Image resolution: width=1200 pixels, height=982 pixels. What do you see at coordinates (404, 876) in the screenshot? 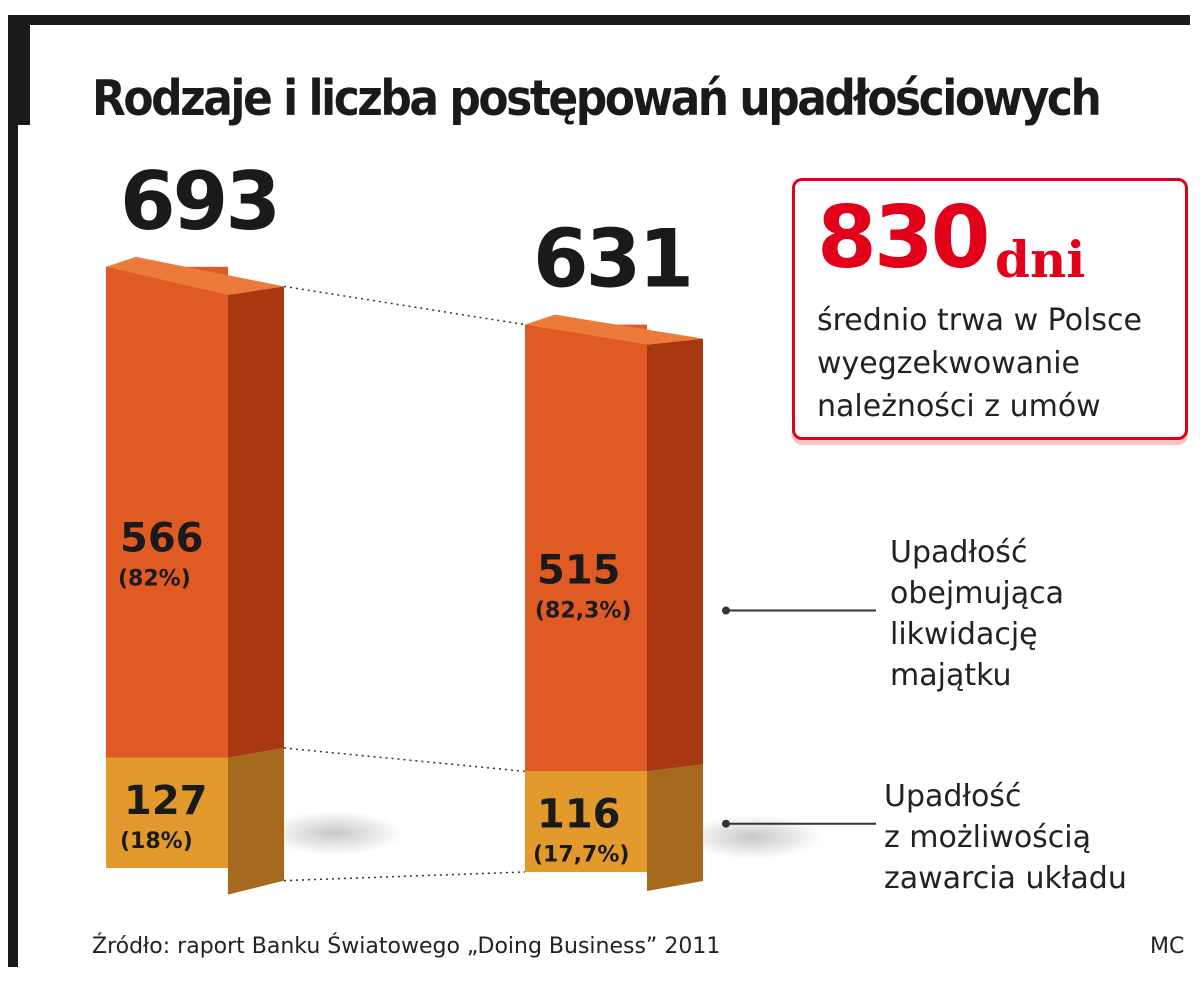
I see `connector-bottom` at bounding box center [404, 876].